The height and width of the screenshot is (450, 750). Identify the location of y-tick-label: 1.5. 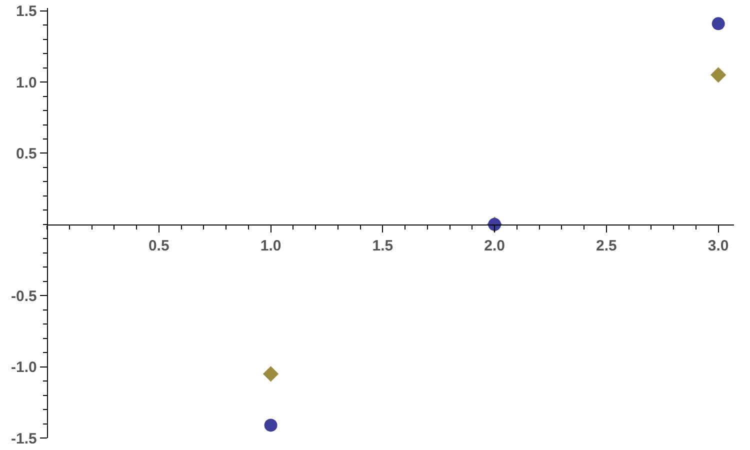
(26, 11).